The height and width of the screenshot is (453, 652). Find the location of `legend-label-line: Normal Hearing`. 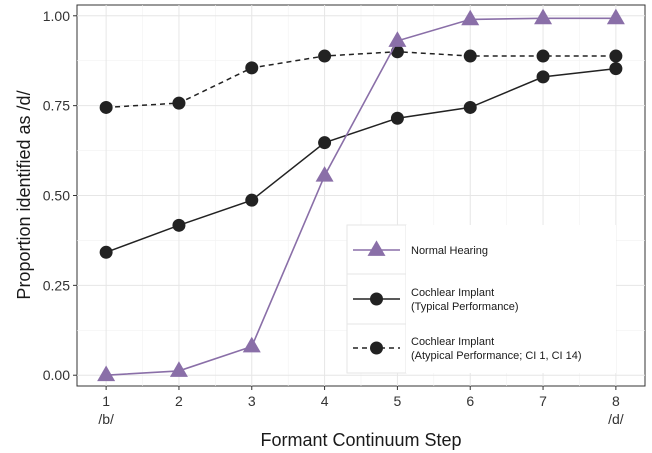

legend-label-line: Normal Hearing is located at coordinates (449, 251).